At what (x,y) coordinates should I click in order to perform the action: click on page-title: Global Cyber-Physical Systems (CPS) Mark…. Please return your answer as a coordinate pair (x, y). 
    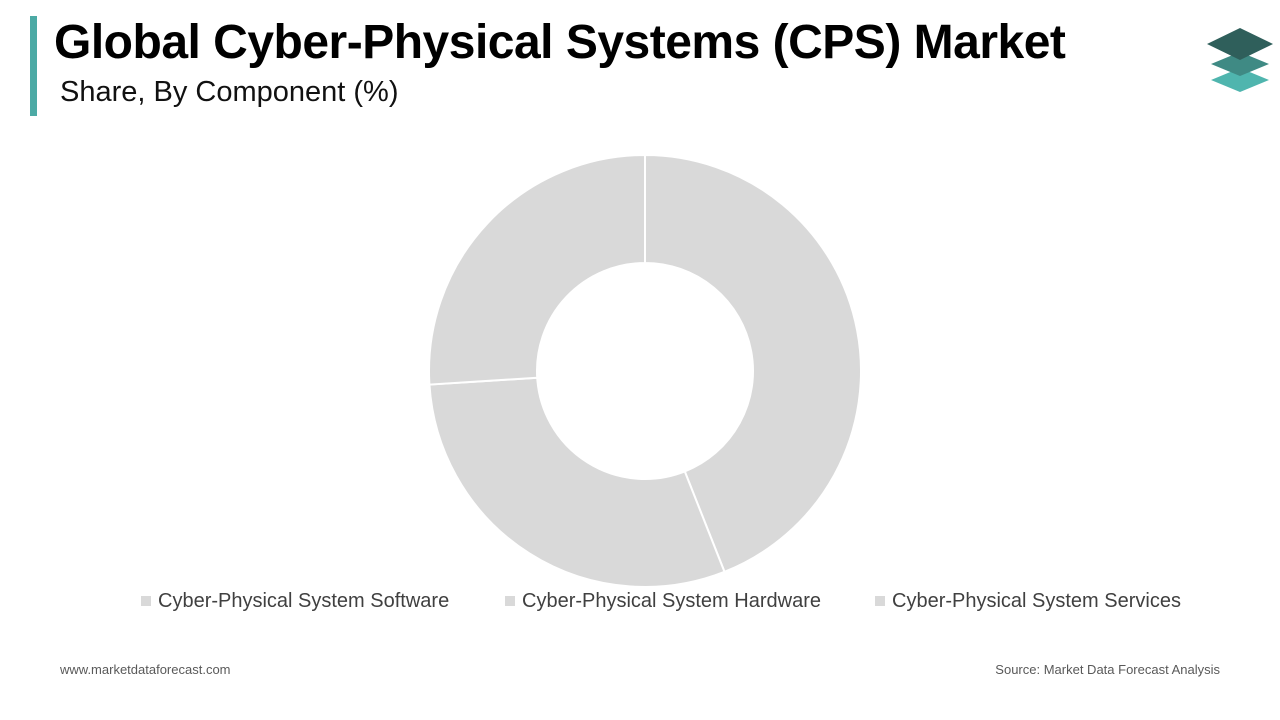
    Looking at the image, I should click on (560, 42).